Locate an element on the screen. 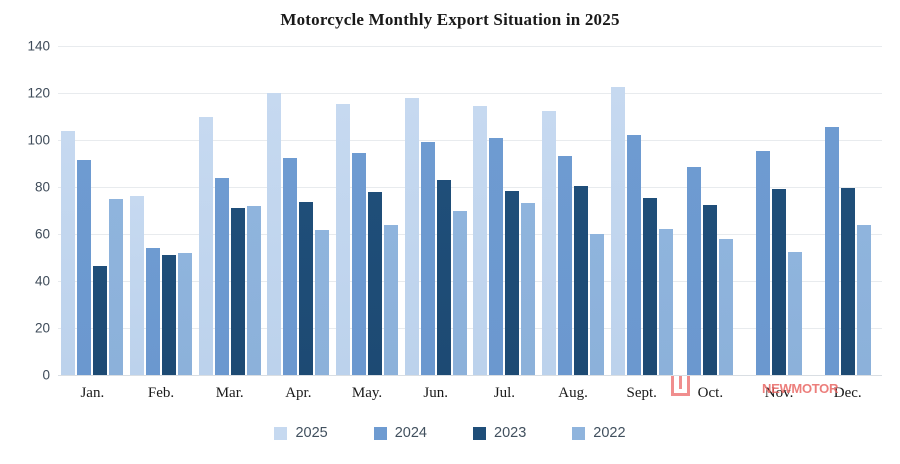  x-axis-tick-label: Feb. is located at coordinates (161, 393).